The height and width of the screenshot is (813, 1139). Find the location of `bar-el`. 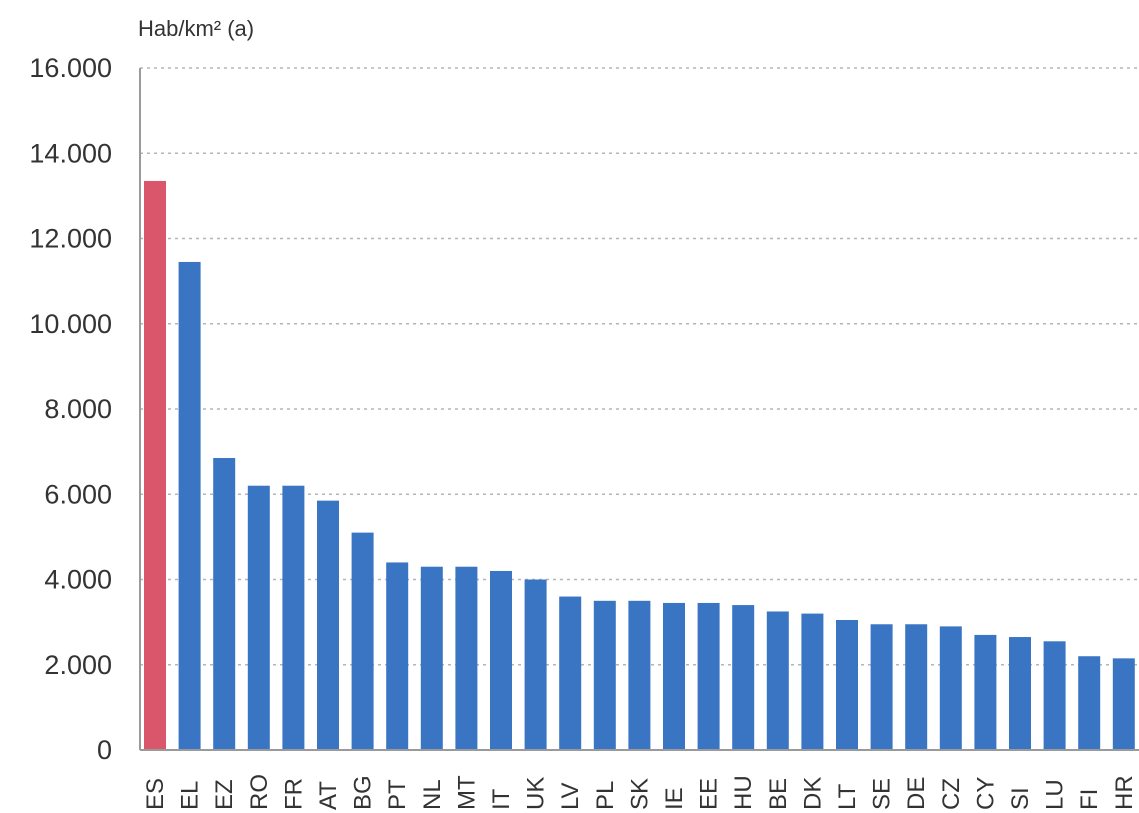

bar-el is located at coordinates (189, 505).